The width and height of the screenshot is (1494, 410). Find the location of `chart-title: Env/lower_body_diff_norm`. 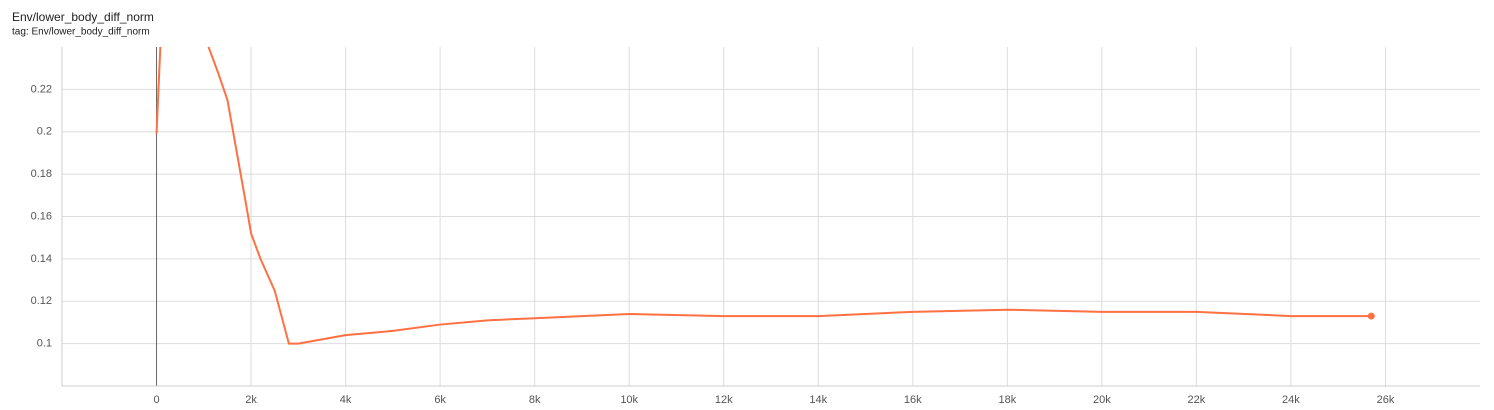

chart-title: Env/lower_body_diff_norm is located at coordinates (83, 17).